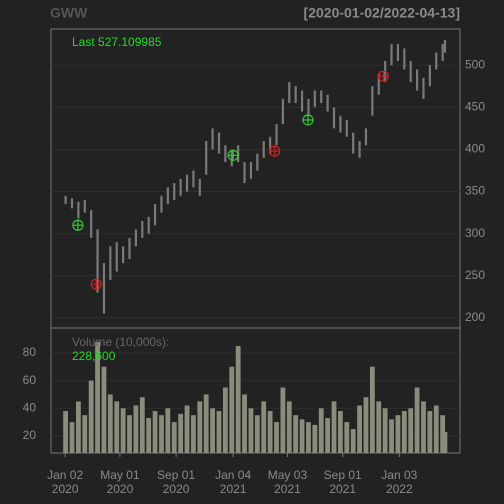  What do you see at coordinates (233, 475) in the screenshot?
I see `x-tick-label: Jan 04` at bounding box center [233, 475].